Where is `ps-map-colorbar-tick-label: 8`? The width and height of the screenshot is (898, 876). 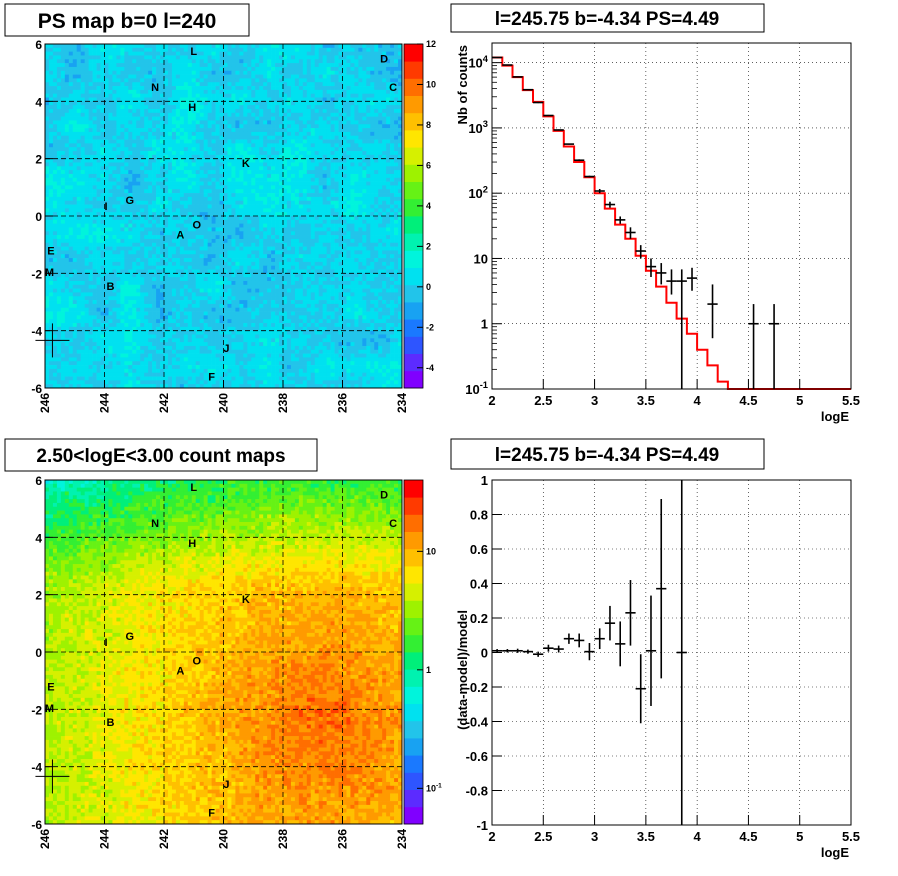
ps-map-colorbar-tick-label: 8 is located at coordinates (428, 125).